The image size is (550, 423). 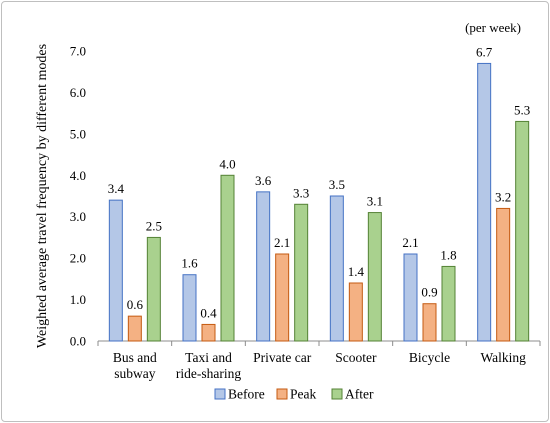 What do you see at coordinates (303, 394) in the screenshot?
I see `legend-label: Peak` at bounding box center [303, 394].